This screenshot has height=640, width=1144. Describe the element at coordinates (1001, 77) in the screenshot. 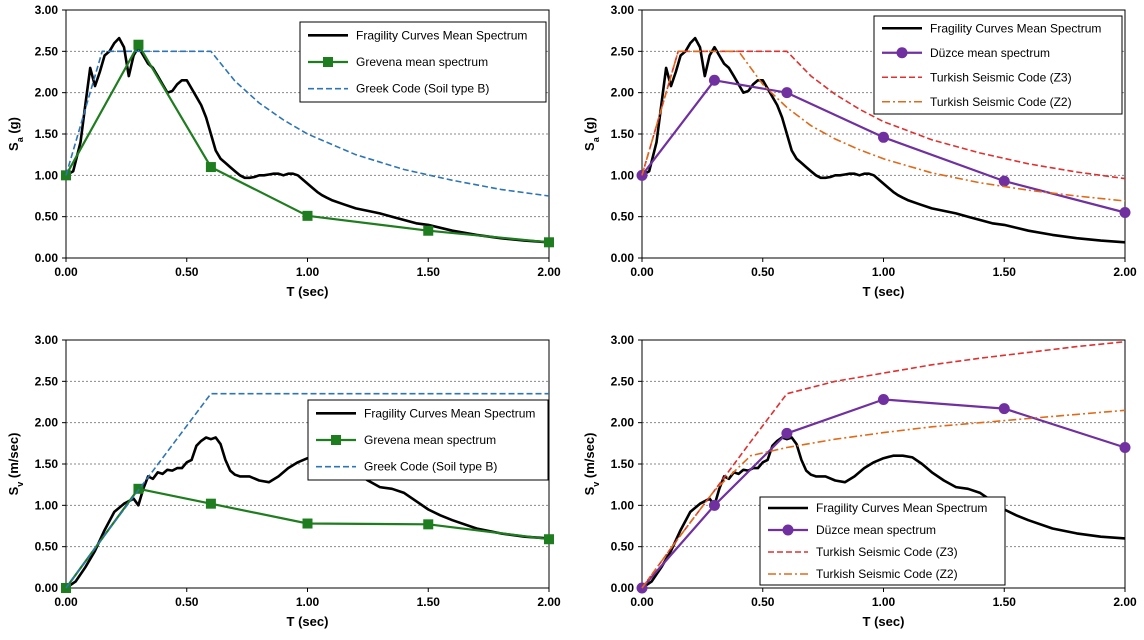

I see `legend-label: Turkish Seismic Code (Z3)` at that location.